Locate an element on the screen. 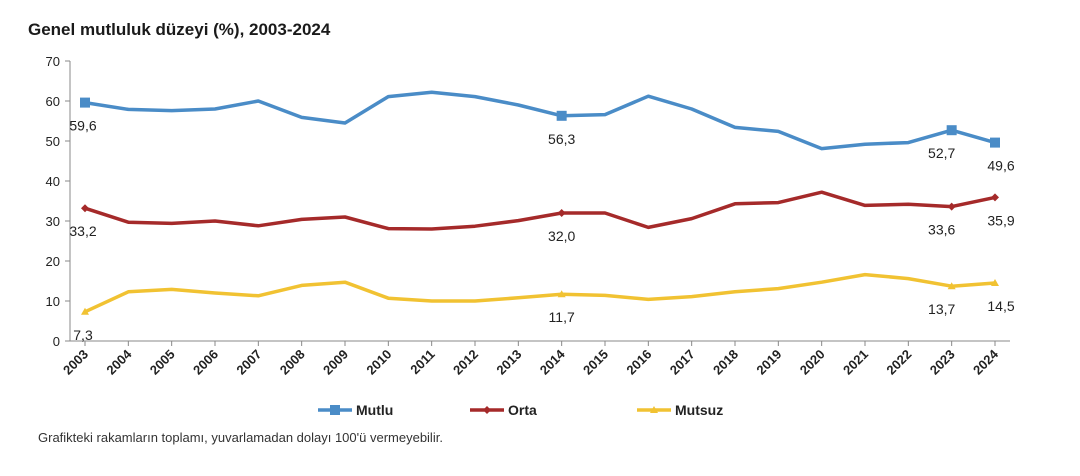 This screenshot has width=1080, height=476. data-label-orta: 33,2 is located at coordinates (82, 231).